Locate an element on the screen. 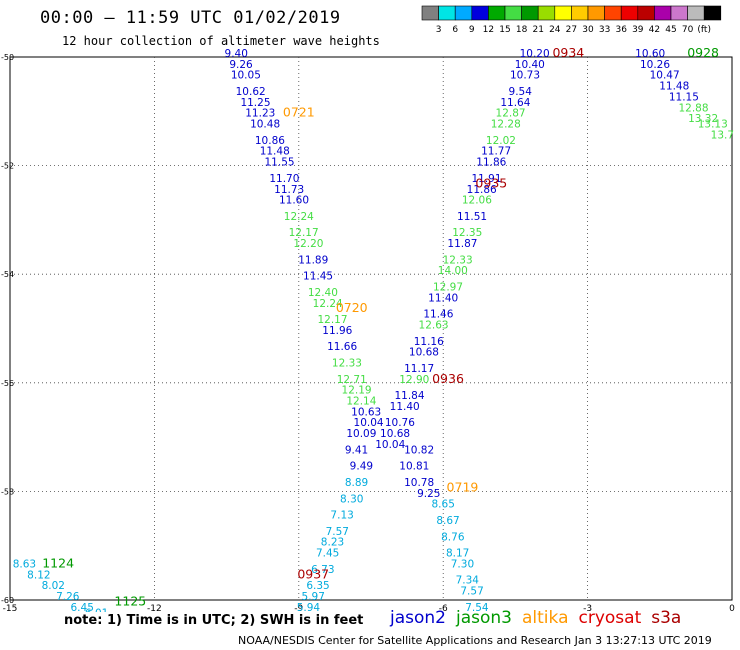 The width and height of the screenshot is (740, 650). wave-height-value: 7.30 is located at coordinates (462, 564).